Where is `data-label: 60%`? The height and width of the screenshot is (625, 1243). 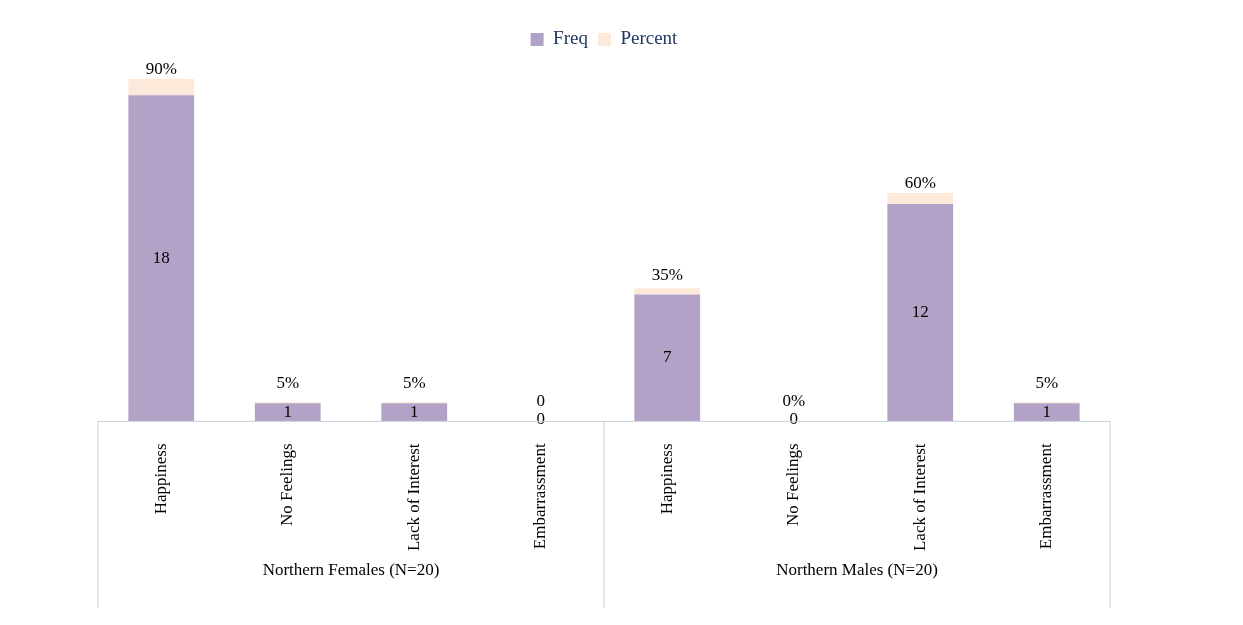 data-label: 60% is located at coordinates (920, 183).